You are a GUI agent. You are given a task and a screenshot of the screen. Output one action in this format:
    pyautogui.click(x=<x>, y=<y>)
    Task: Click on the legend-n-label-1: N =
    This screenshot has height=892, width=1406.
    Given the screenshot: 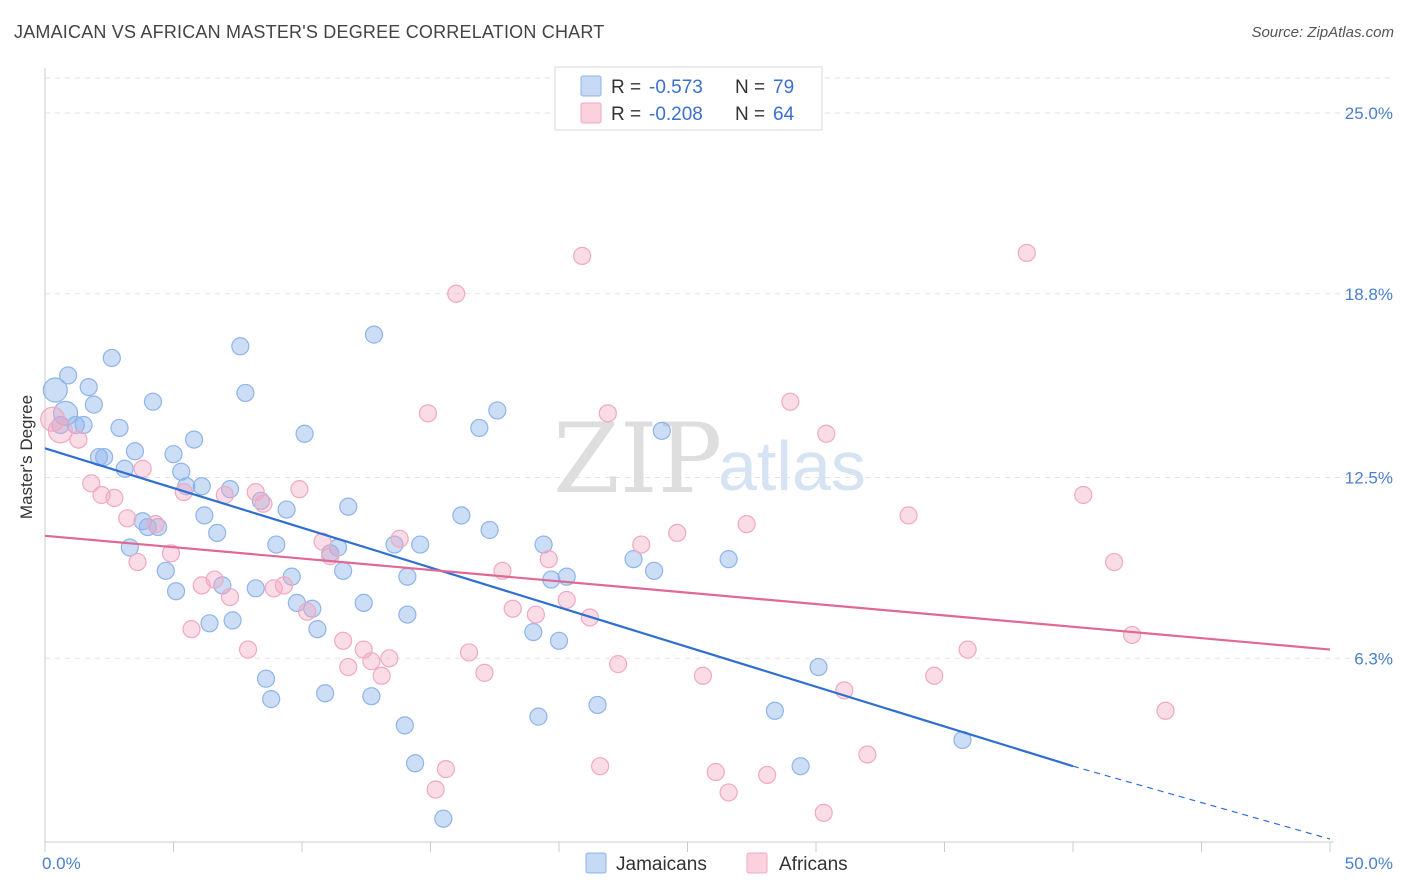 What is the action you would take?
    pyautogui.click(x=750, y=87)
    